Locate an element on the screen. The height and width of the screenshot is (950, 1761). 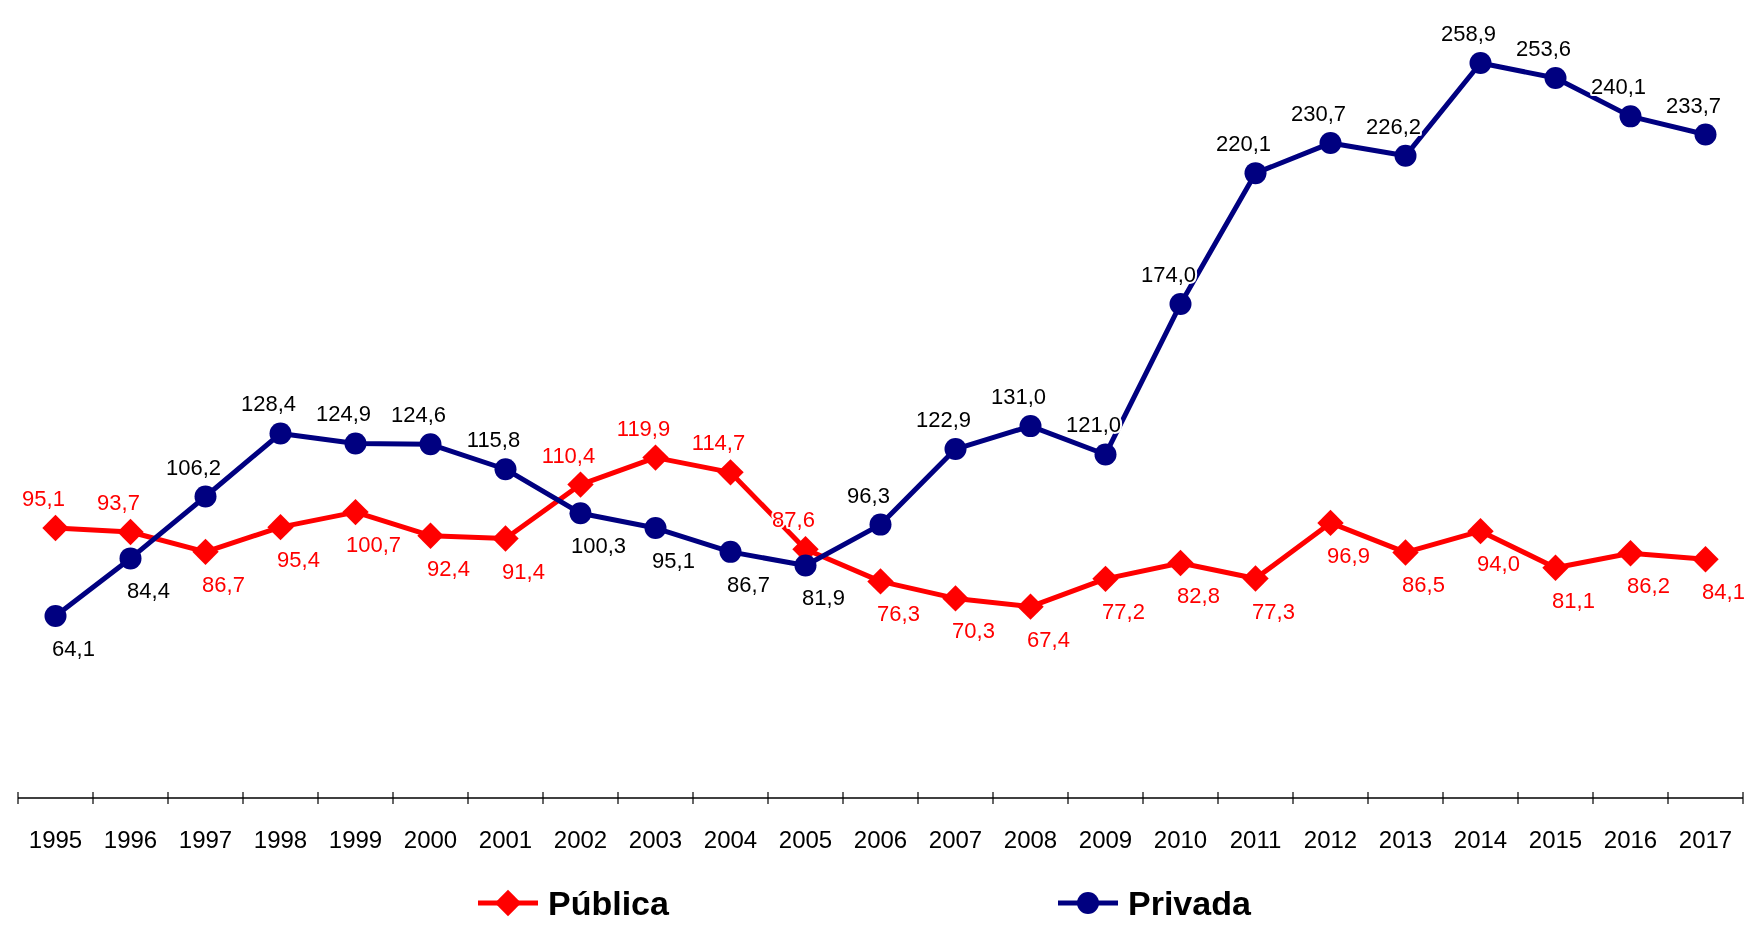
x-tick-label: 1998 is located at coordinates (280, 839).